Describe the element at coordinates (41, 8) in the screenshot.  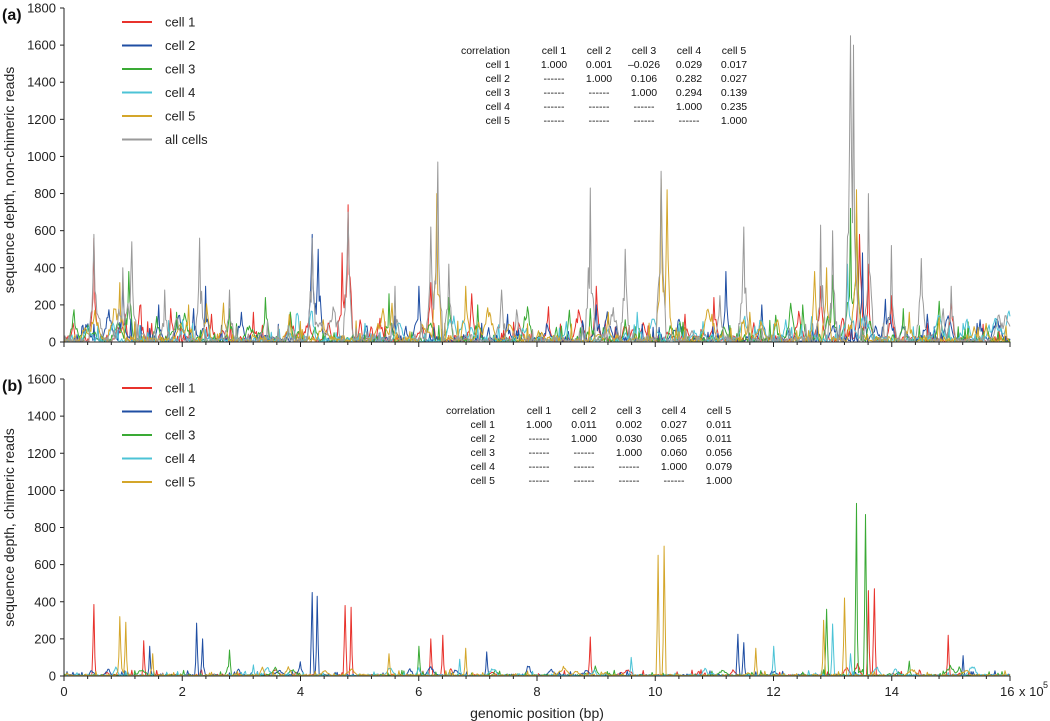
I see `y-tick-label: 1800` at that location.